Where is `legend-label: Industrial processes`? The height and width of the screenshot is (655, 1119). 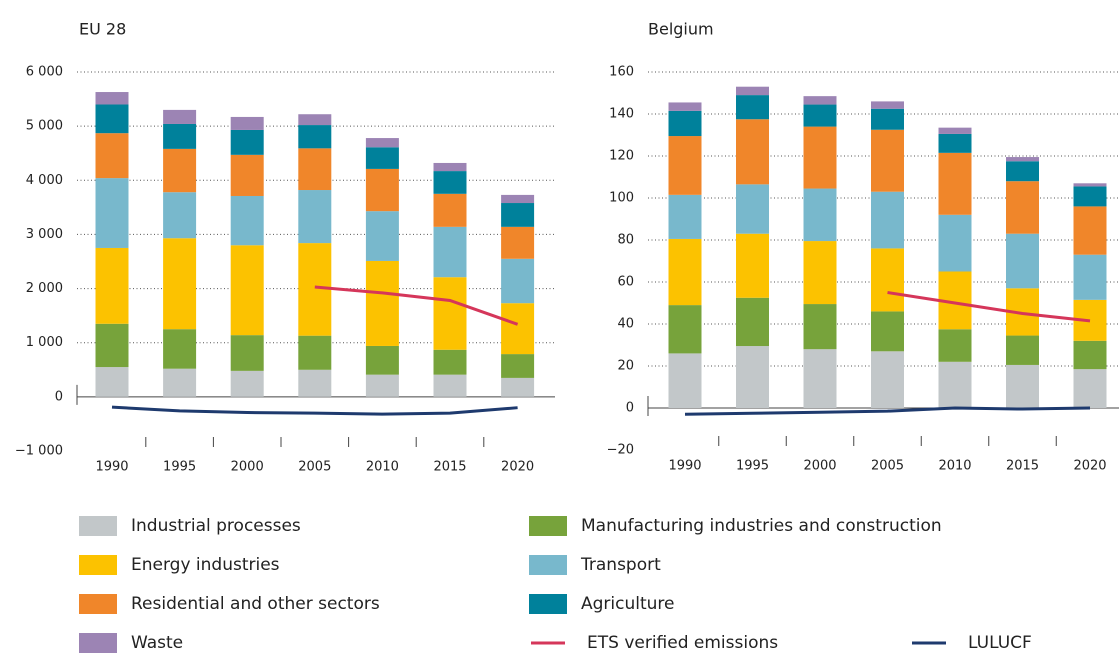 legend-label: Industrial processes is located at coordinates (216, 526).